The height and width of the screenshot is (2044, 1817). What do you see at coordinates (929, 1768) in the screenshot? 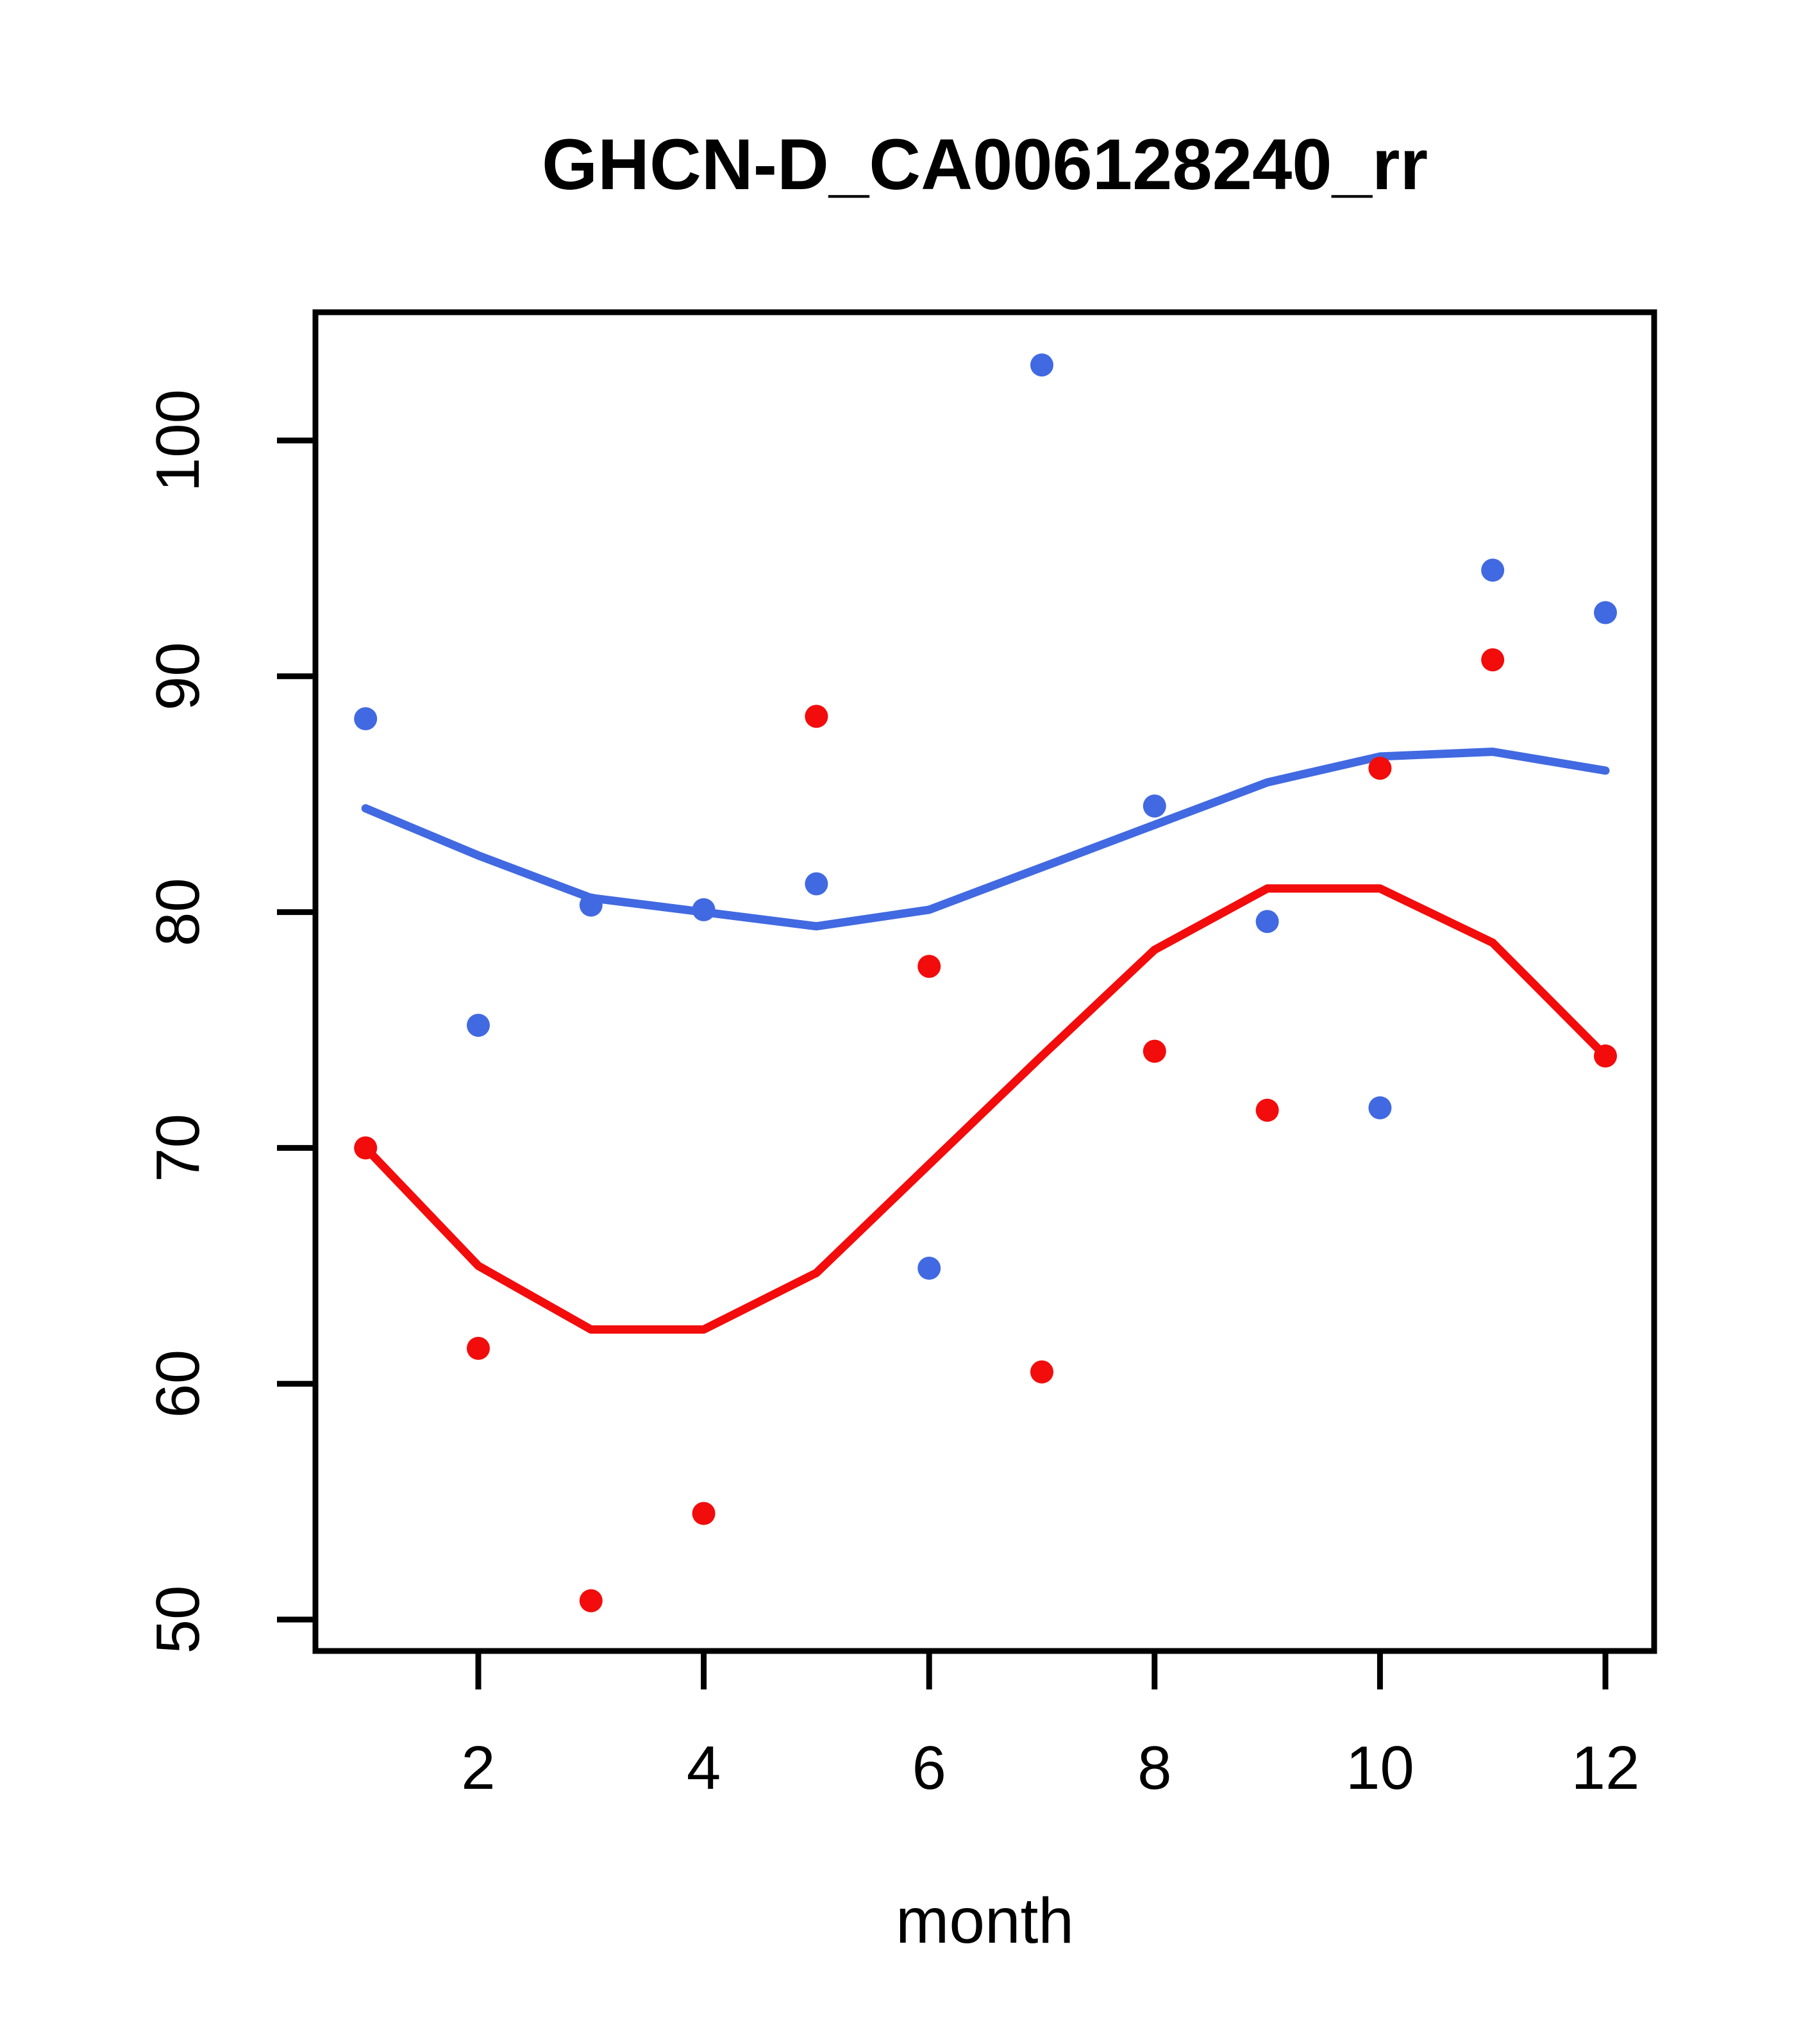
I see `x-tick-label: 6` at bounding box center [929, 1768].